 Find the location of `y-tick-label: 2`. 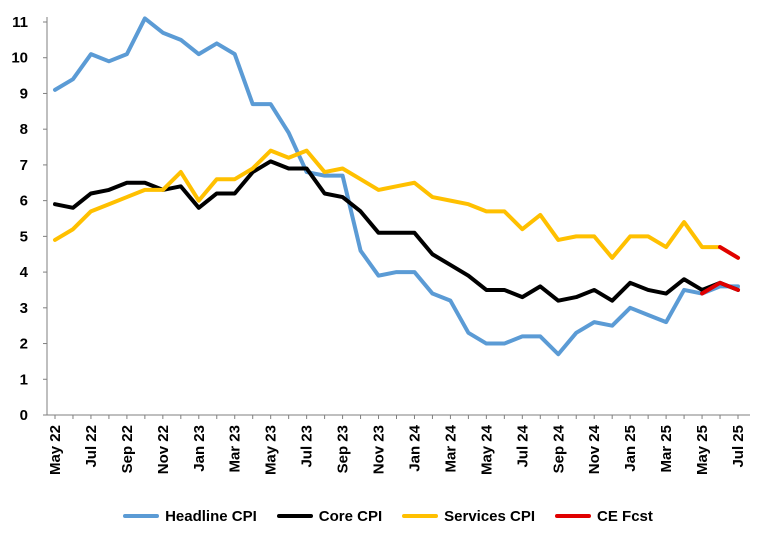

y-tick-label: 2 is located at coordinates (24, 344).